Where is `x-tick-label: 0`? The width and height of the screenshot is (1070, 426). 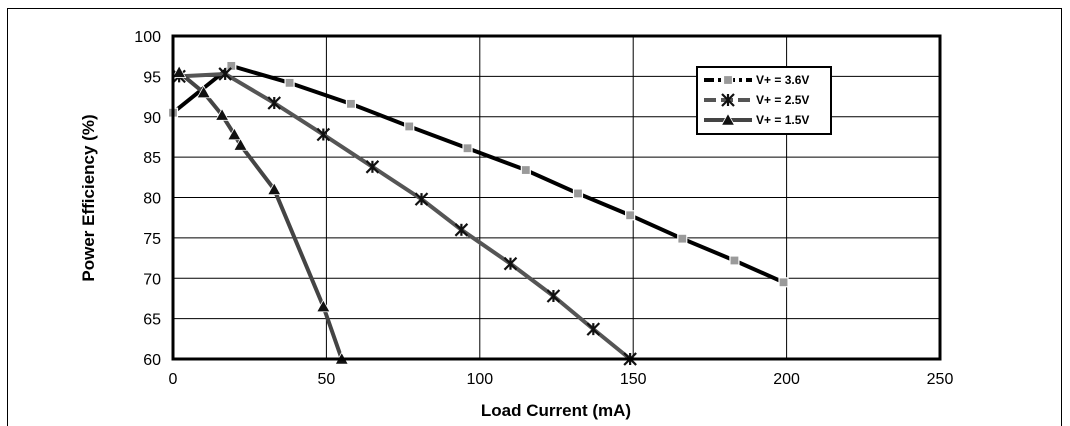 x-tick-label: 0 is located at coordinates (173, 379).